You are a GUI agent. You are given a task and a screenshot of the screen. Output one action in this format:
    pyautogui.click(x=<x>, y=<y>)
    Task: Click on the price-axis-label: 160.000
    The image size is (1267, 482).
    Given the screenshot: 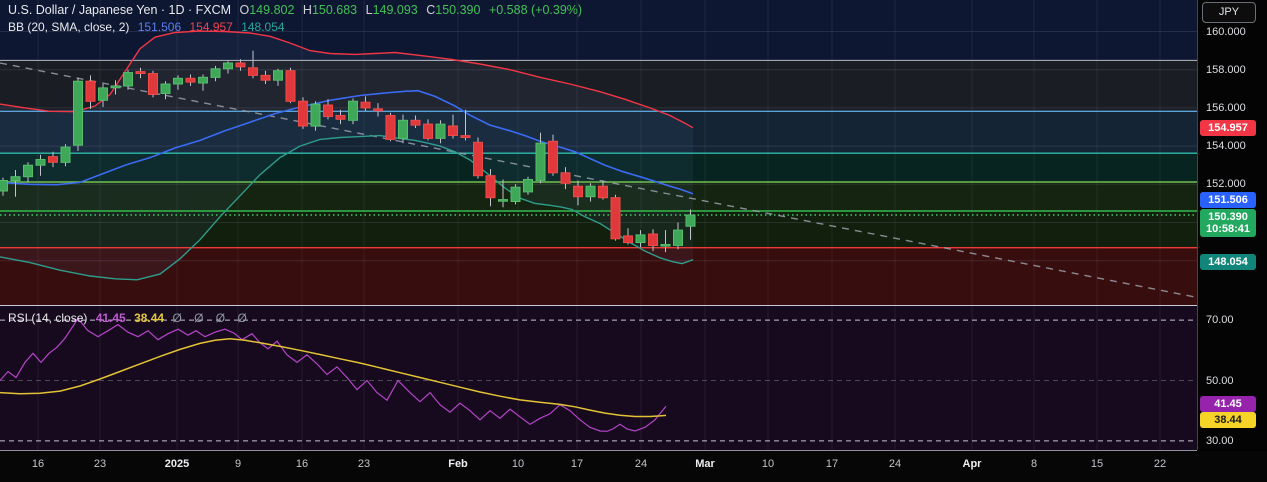 What is the action you would take?
    pyautogui.click(x=1226, y=32)
    